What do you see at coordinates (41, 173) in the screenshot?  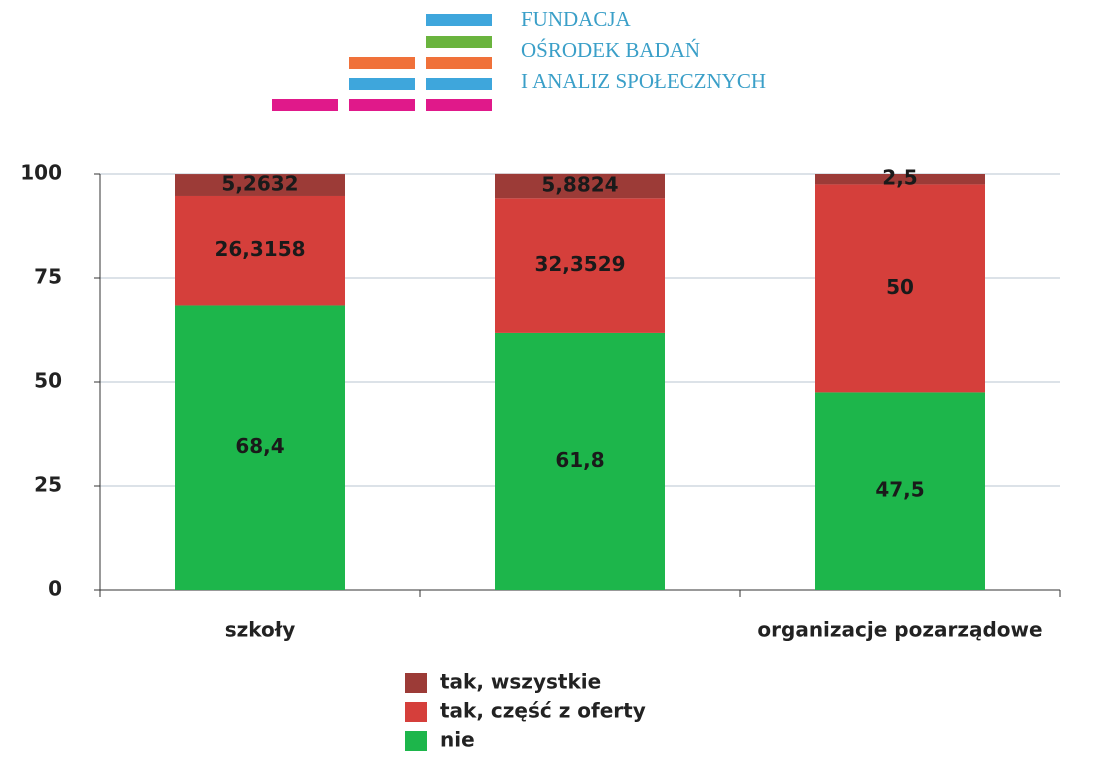 I see `y-tick-label: 100` at bounding box center [41, 173].